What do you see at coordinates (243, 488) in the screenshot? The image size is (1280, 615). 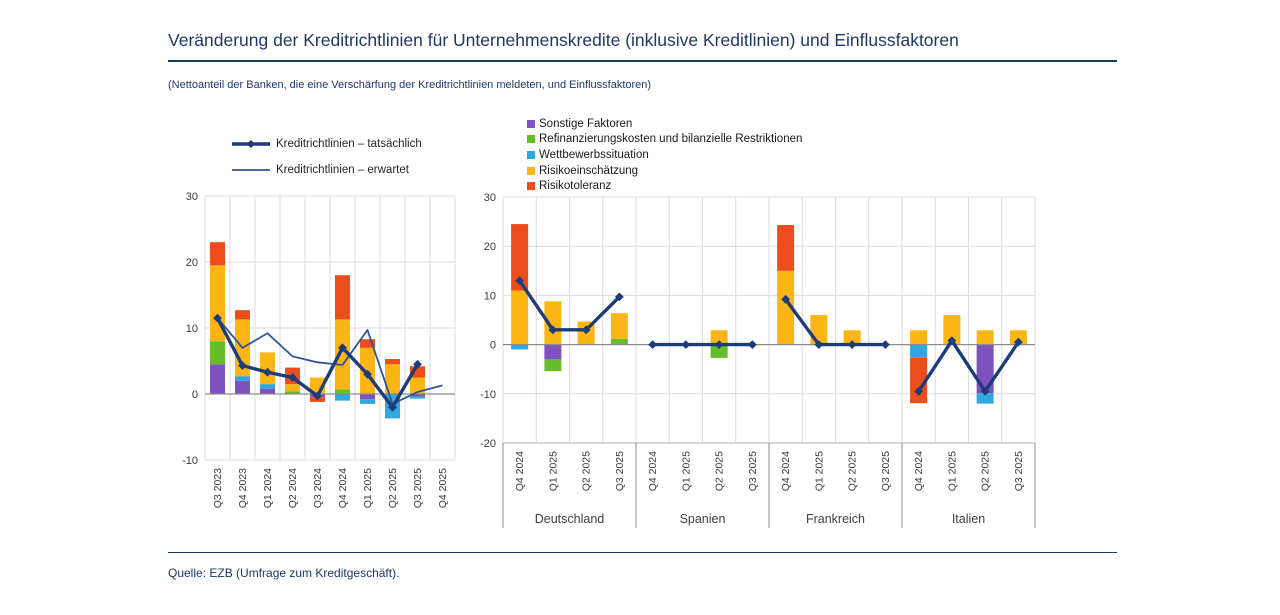 I see `x-tick-label: Q4 2023` at bounding box center [243, 488].